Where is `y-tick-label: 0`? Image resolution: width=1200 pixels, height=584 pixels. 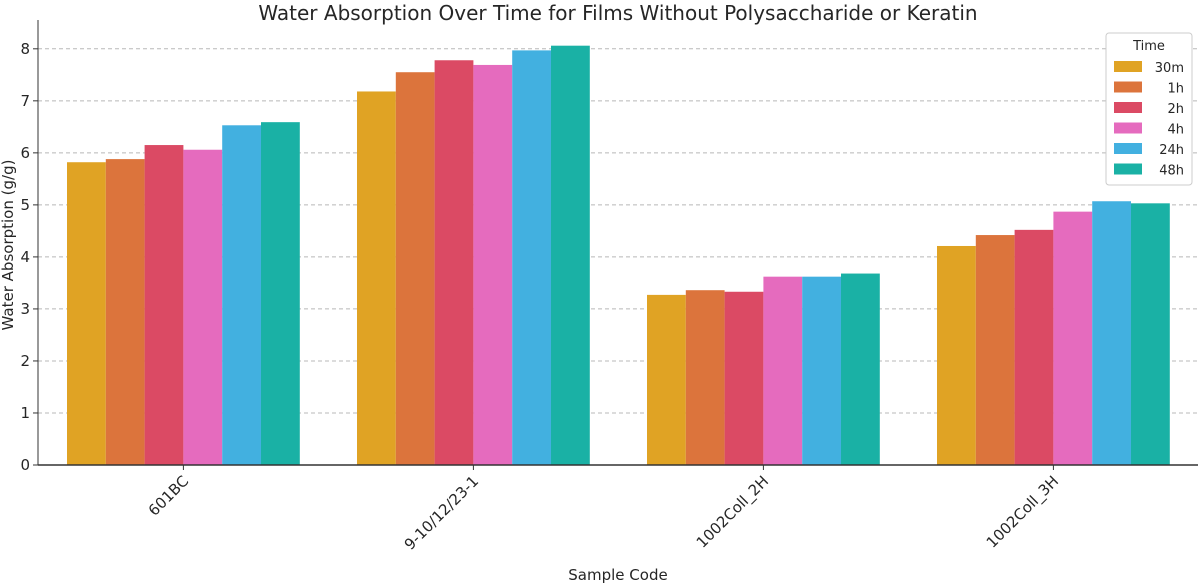 y-tick-label: 0 is located at coordinates (25, 465).